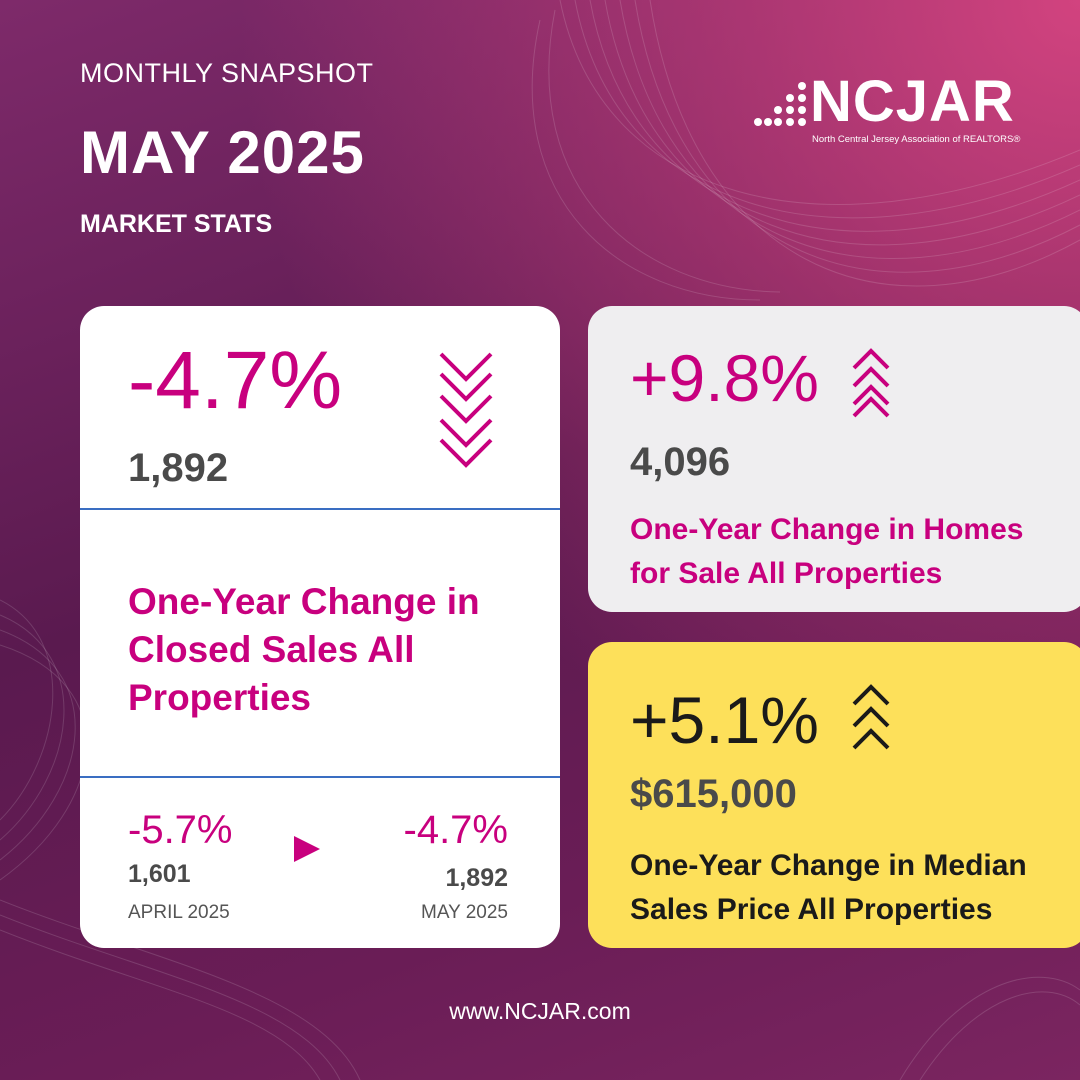 This screenshot has height=1080, width=1080. I want to click on logo-dots-icon, so click(780, 104).